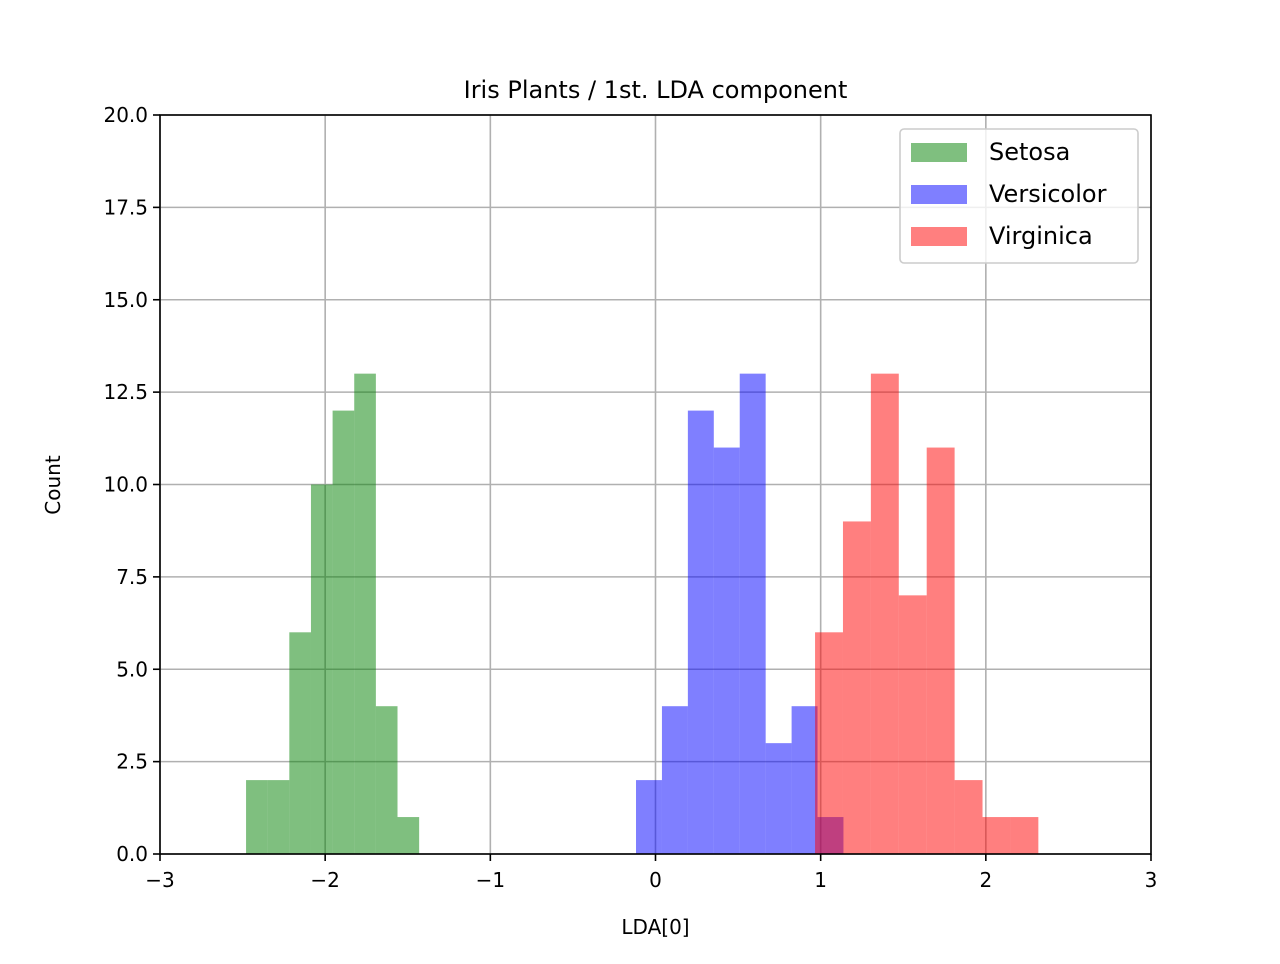 Image resolution: width=1280 pixels, height=964 pixels. What do you see at coordinates (655, 927) in the screenshot?
I see `x-axis-label: LDA[0]` at bounding box center [655, 927].